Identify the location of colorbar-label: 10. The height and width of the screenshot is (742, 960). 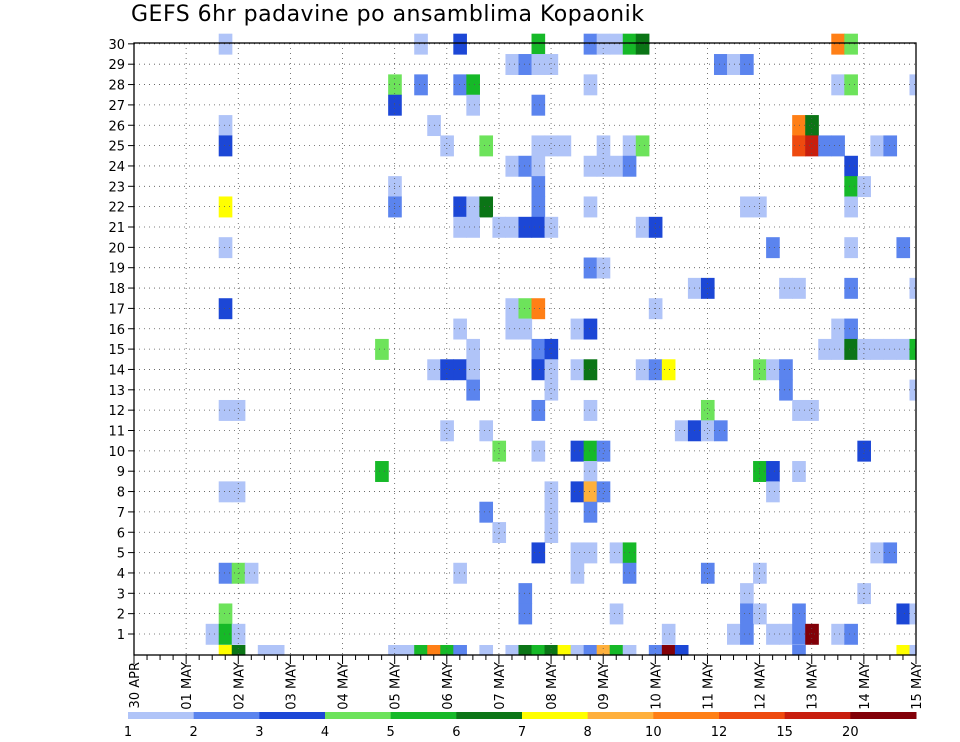
(653, 732).